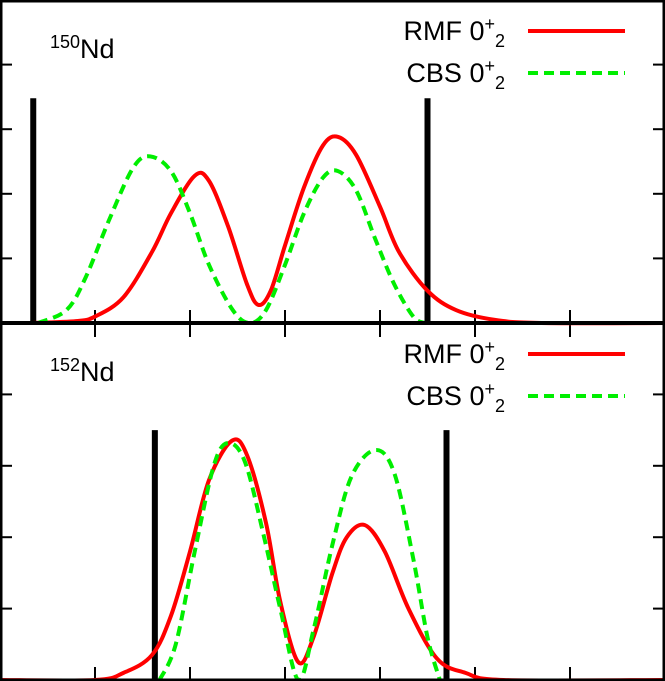 The width and height of the screenshot is (665, 681). I want to click on panel-label: 152Nd, so click(82, 371).